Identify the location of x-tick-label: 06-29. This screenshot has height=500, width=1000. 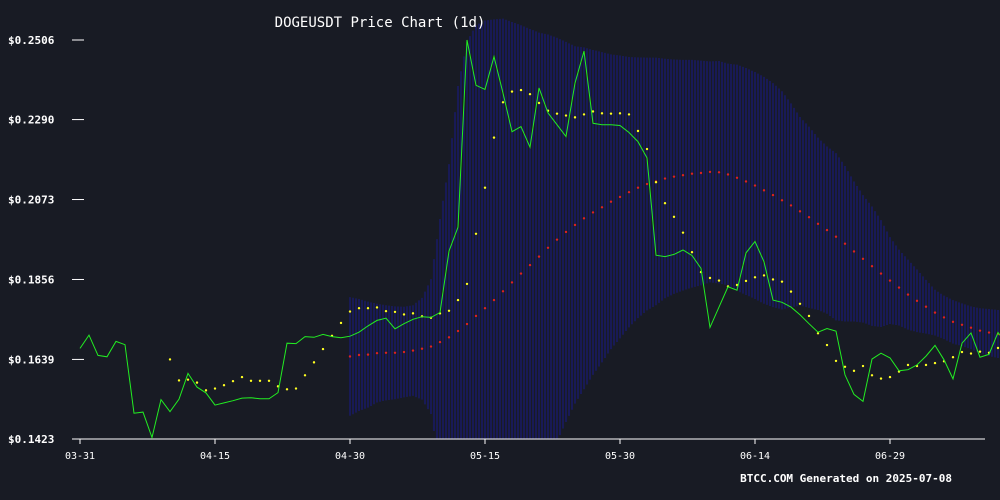
(890, 456).